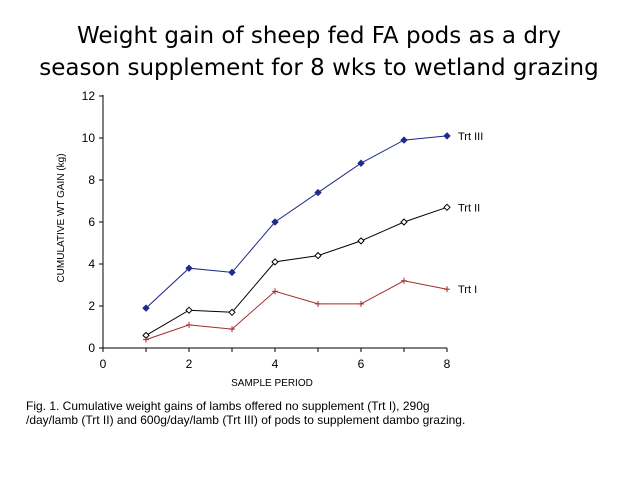  I want to click on y-tick-label: 10, so click(89, 138).